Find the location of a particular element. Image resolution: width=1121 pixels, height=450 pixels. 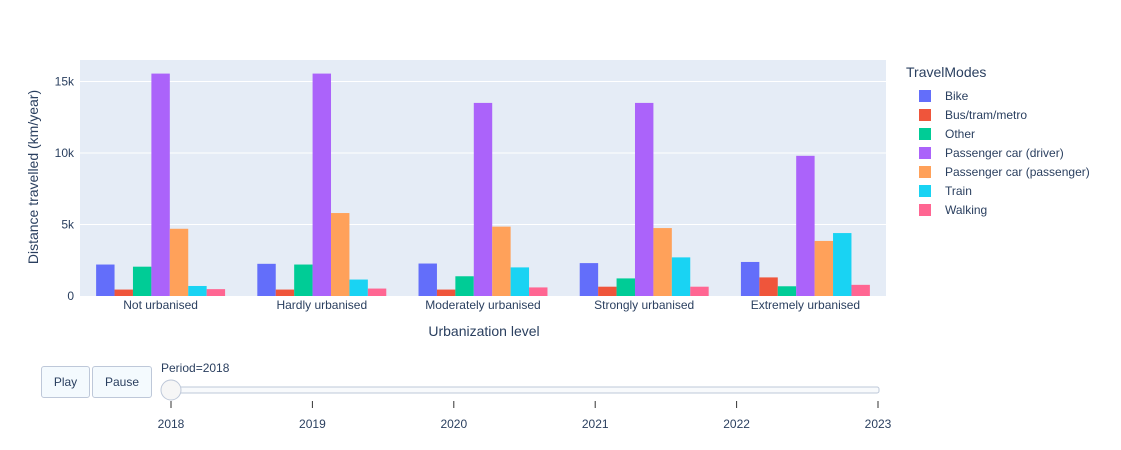

legend-item: Bus/tram/metro is located at coordinates (998, 114).